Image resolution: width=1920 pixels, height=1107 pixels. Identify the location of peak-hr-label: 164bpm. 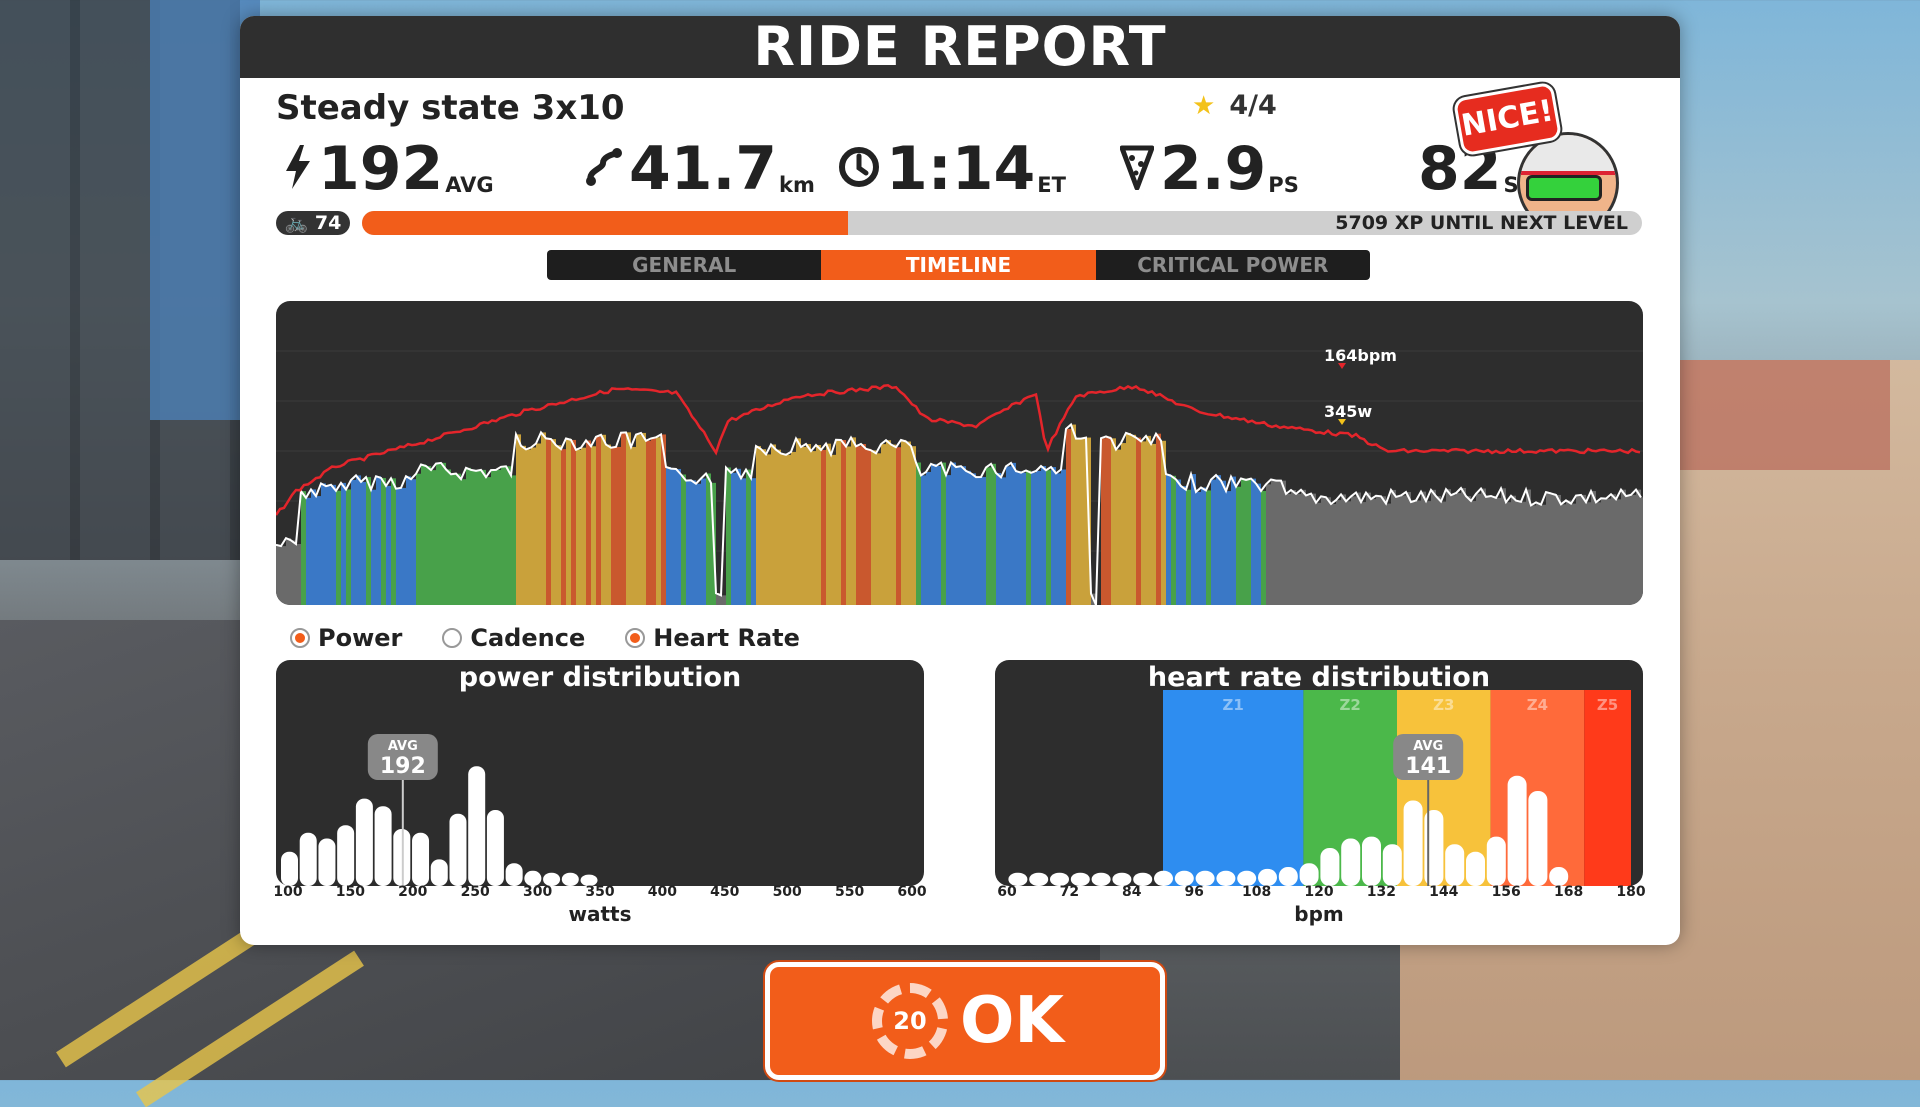
(1360, 355).